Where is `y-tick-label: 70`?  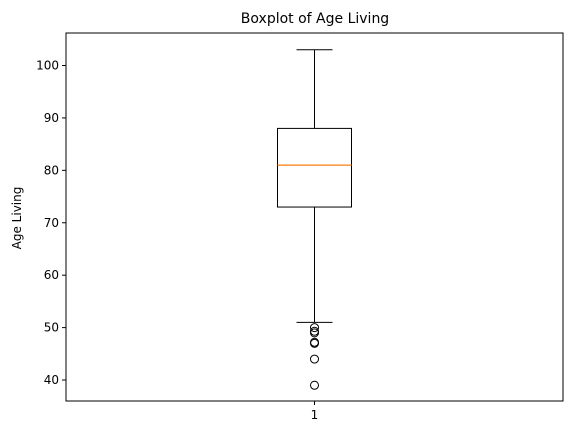 y-tick-label: 70 is located at coordinates (51, 223).